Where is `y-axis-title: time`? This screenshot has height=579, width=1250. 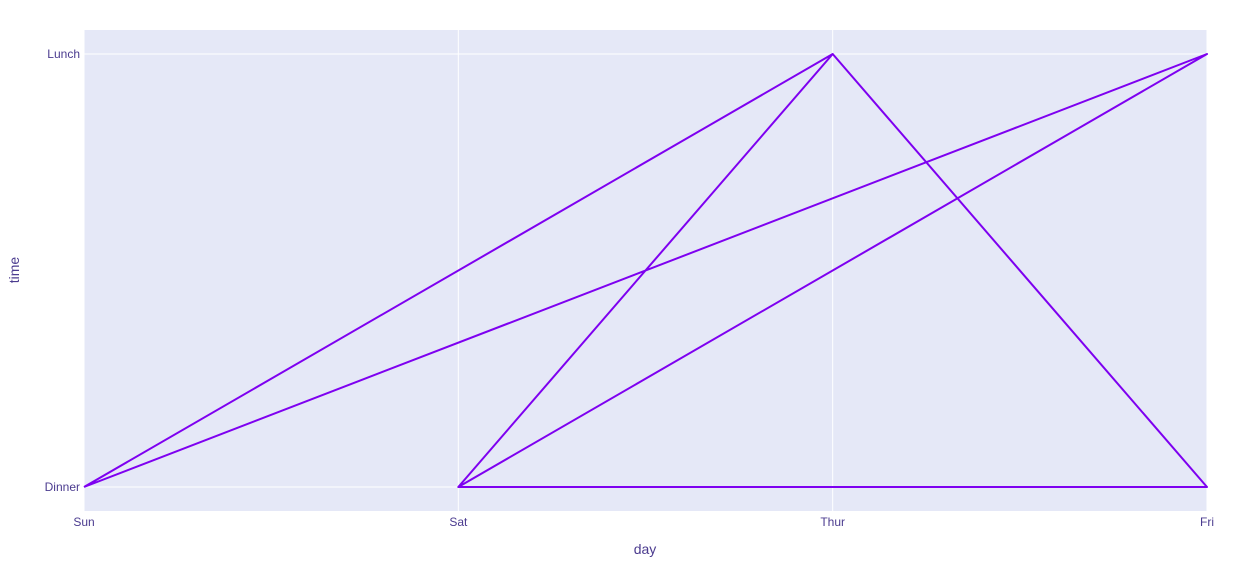
y-axis-title: time is located at coordinates (14, 270).